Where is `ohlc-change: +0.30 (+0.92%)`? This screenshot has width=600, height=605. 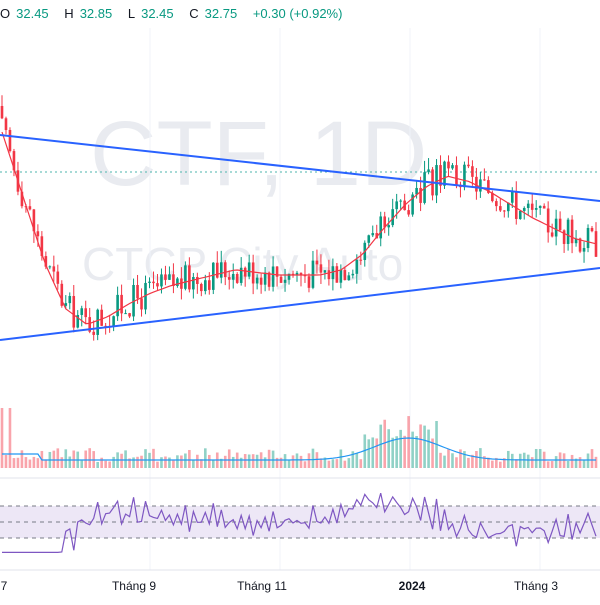 ohlc-change: +0.30 (+0.92%) is located at coordinates (297, 13).